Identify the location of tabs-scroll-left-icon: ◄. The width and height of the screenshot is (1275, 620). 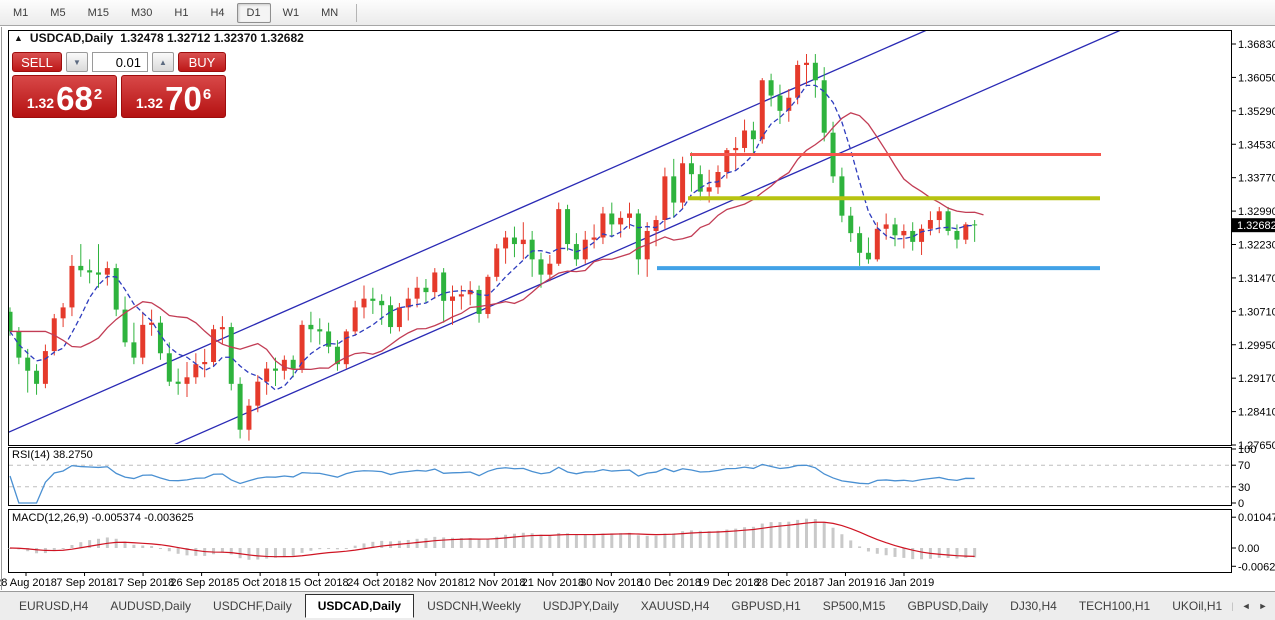
(1246, 606).